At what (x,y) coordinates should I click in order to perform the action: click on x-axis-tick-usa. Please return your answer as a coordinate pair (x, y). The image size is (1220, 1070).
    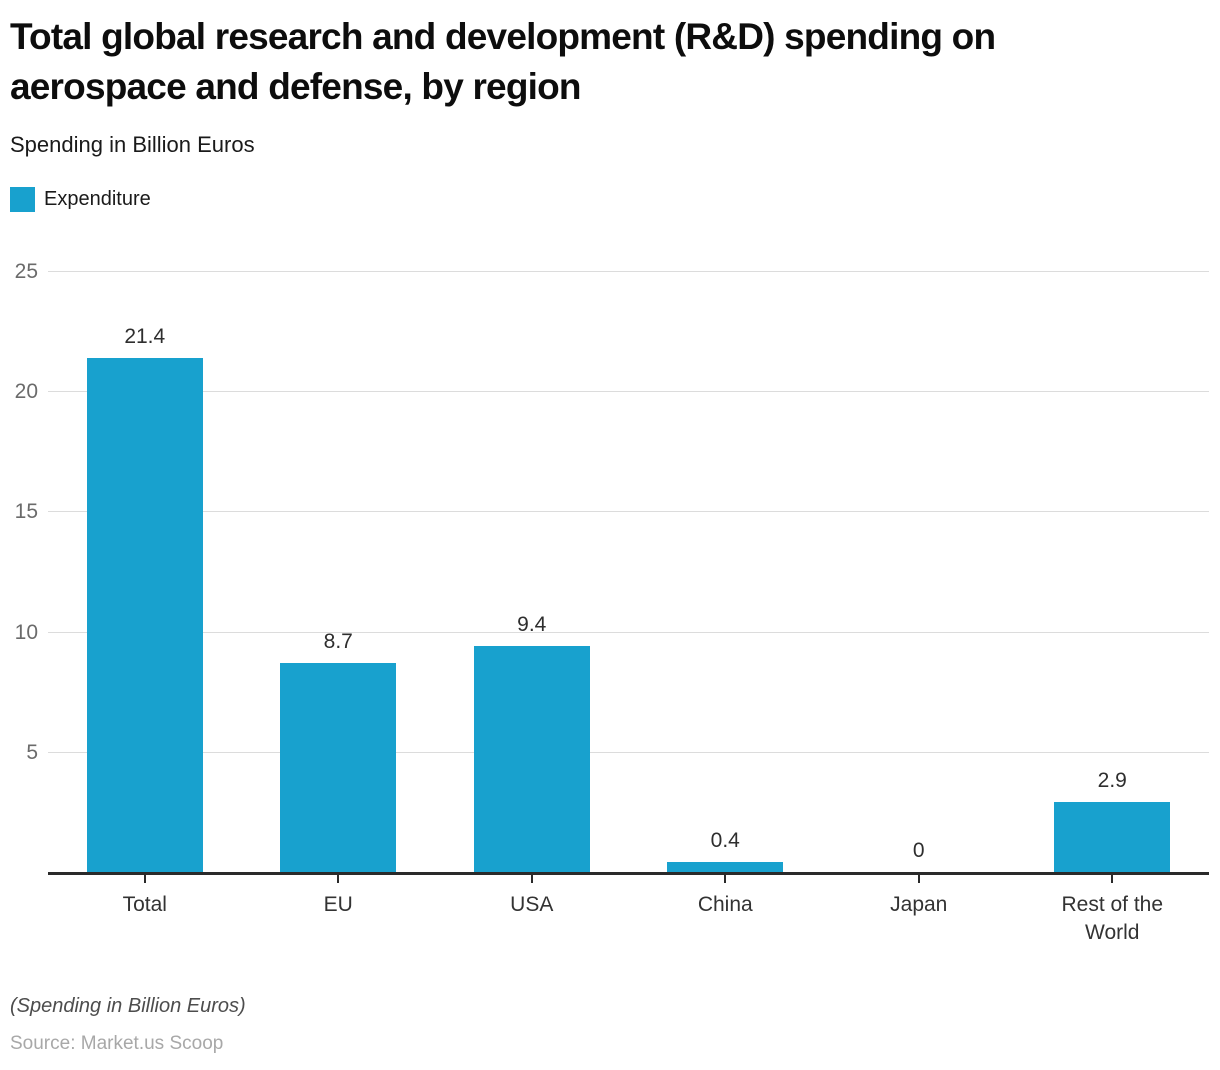
    Looking at the image, I should click on (531, 878).